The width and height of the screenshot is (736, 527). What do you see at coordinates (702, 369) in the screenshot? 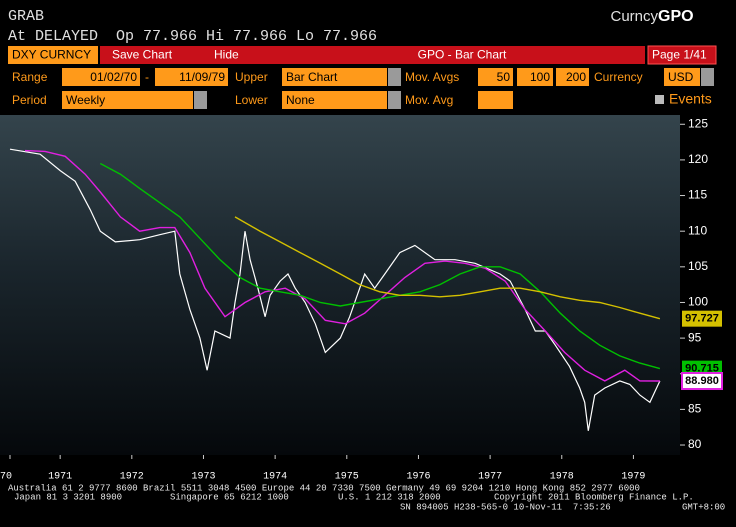
I see `last-value-label: 90.715` at bounding box center [702, 369].